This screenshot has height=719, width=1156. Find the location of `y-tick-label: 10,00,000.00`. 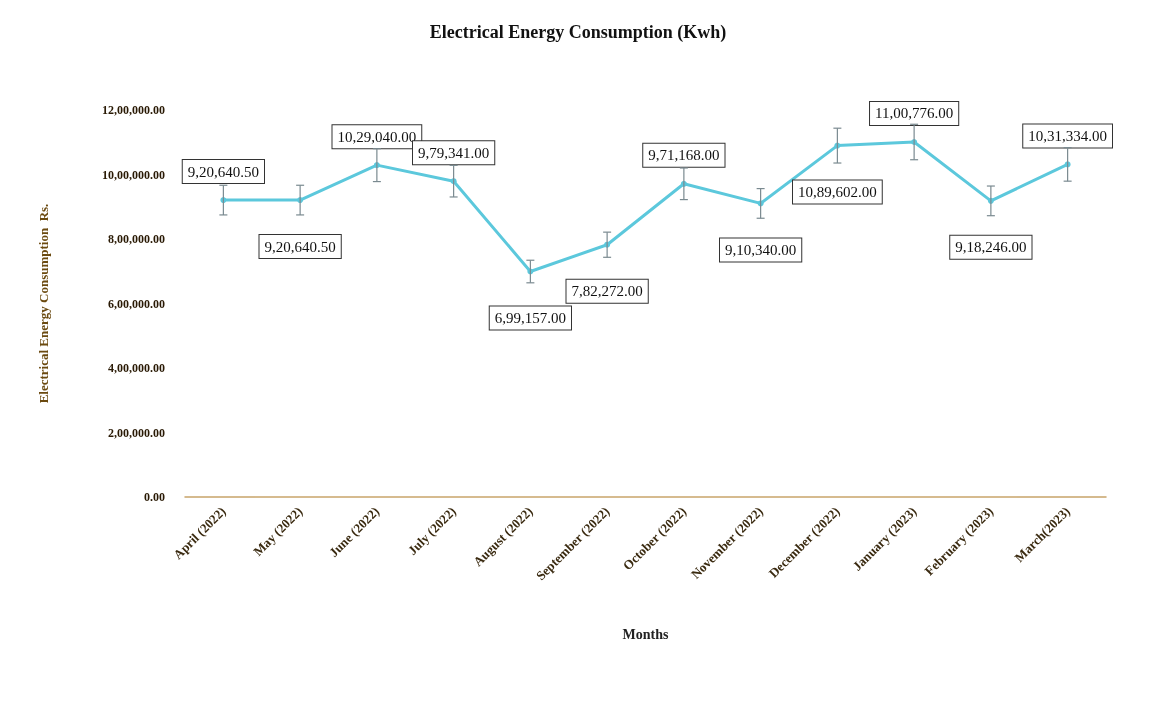

y-tick-label: 10,00,000.00 is located at coordinates (133, 174).